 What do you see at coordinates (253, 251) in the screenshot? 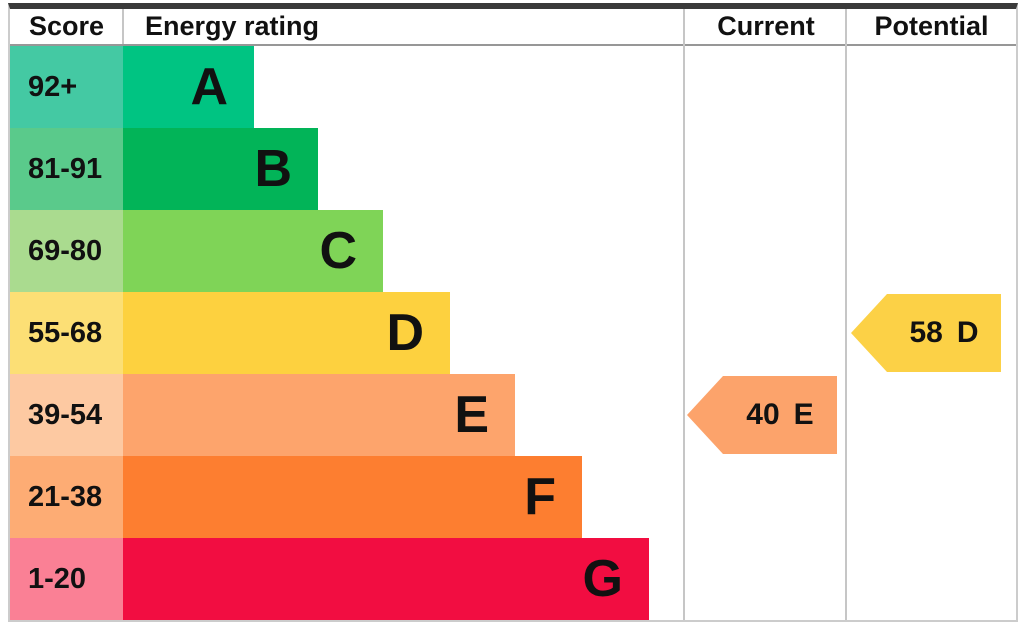
I see `band-bar: C` at bounding box center [253, 251].